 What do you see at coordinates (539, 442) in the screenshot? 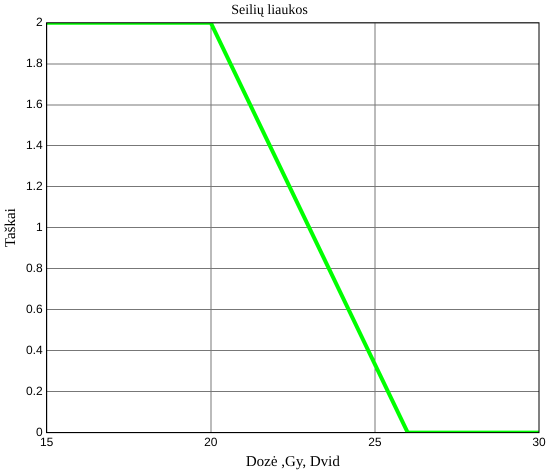
I see `x-tick-label: 30` at bounding box center [539, 442].